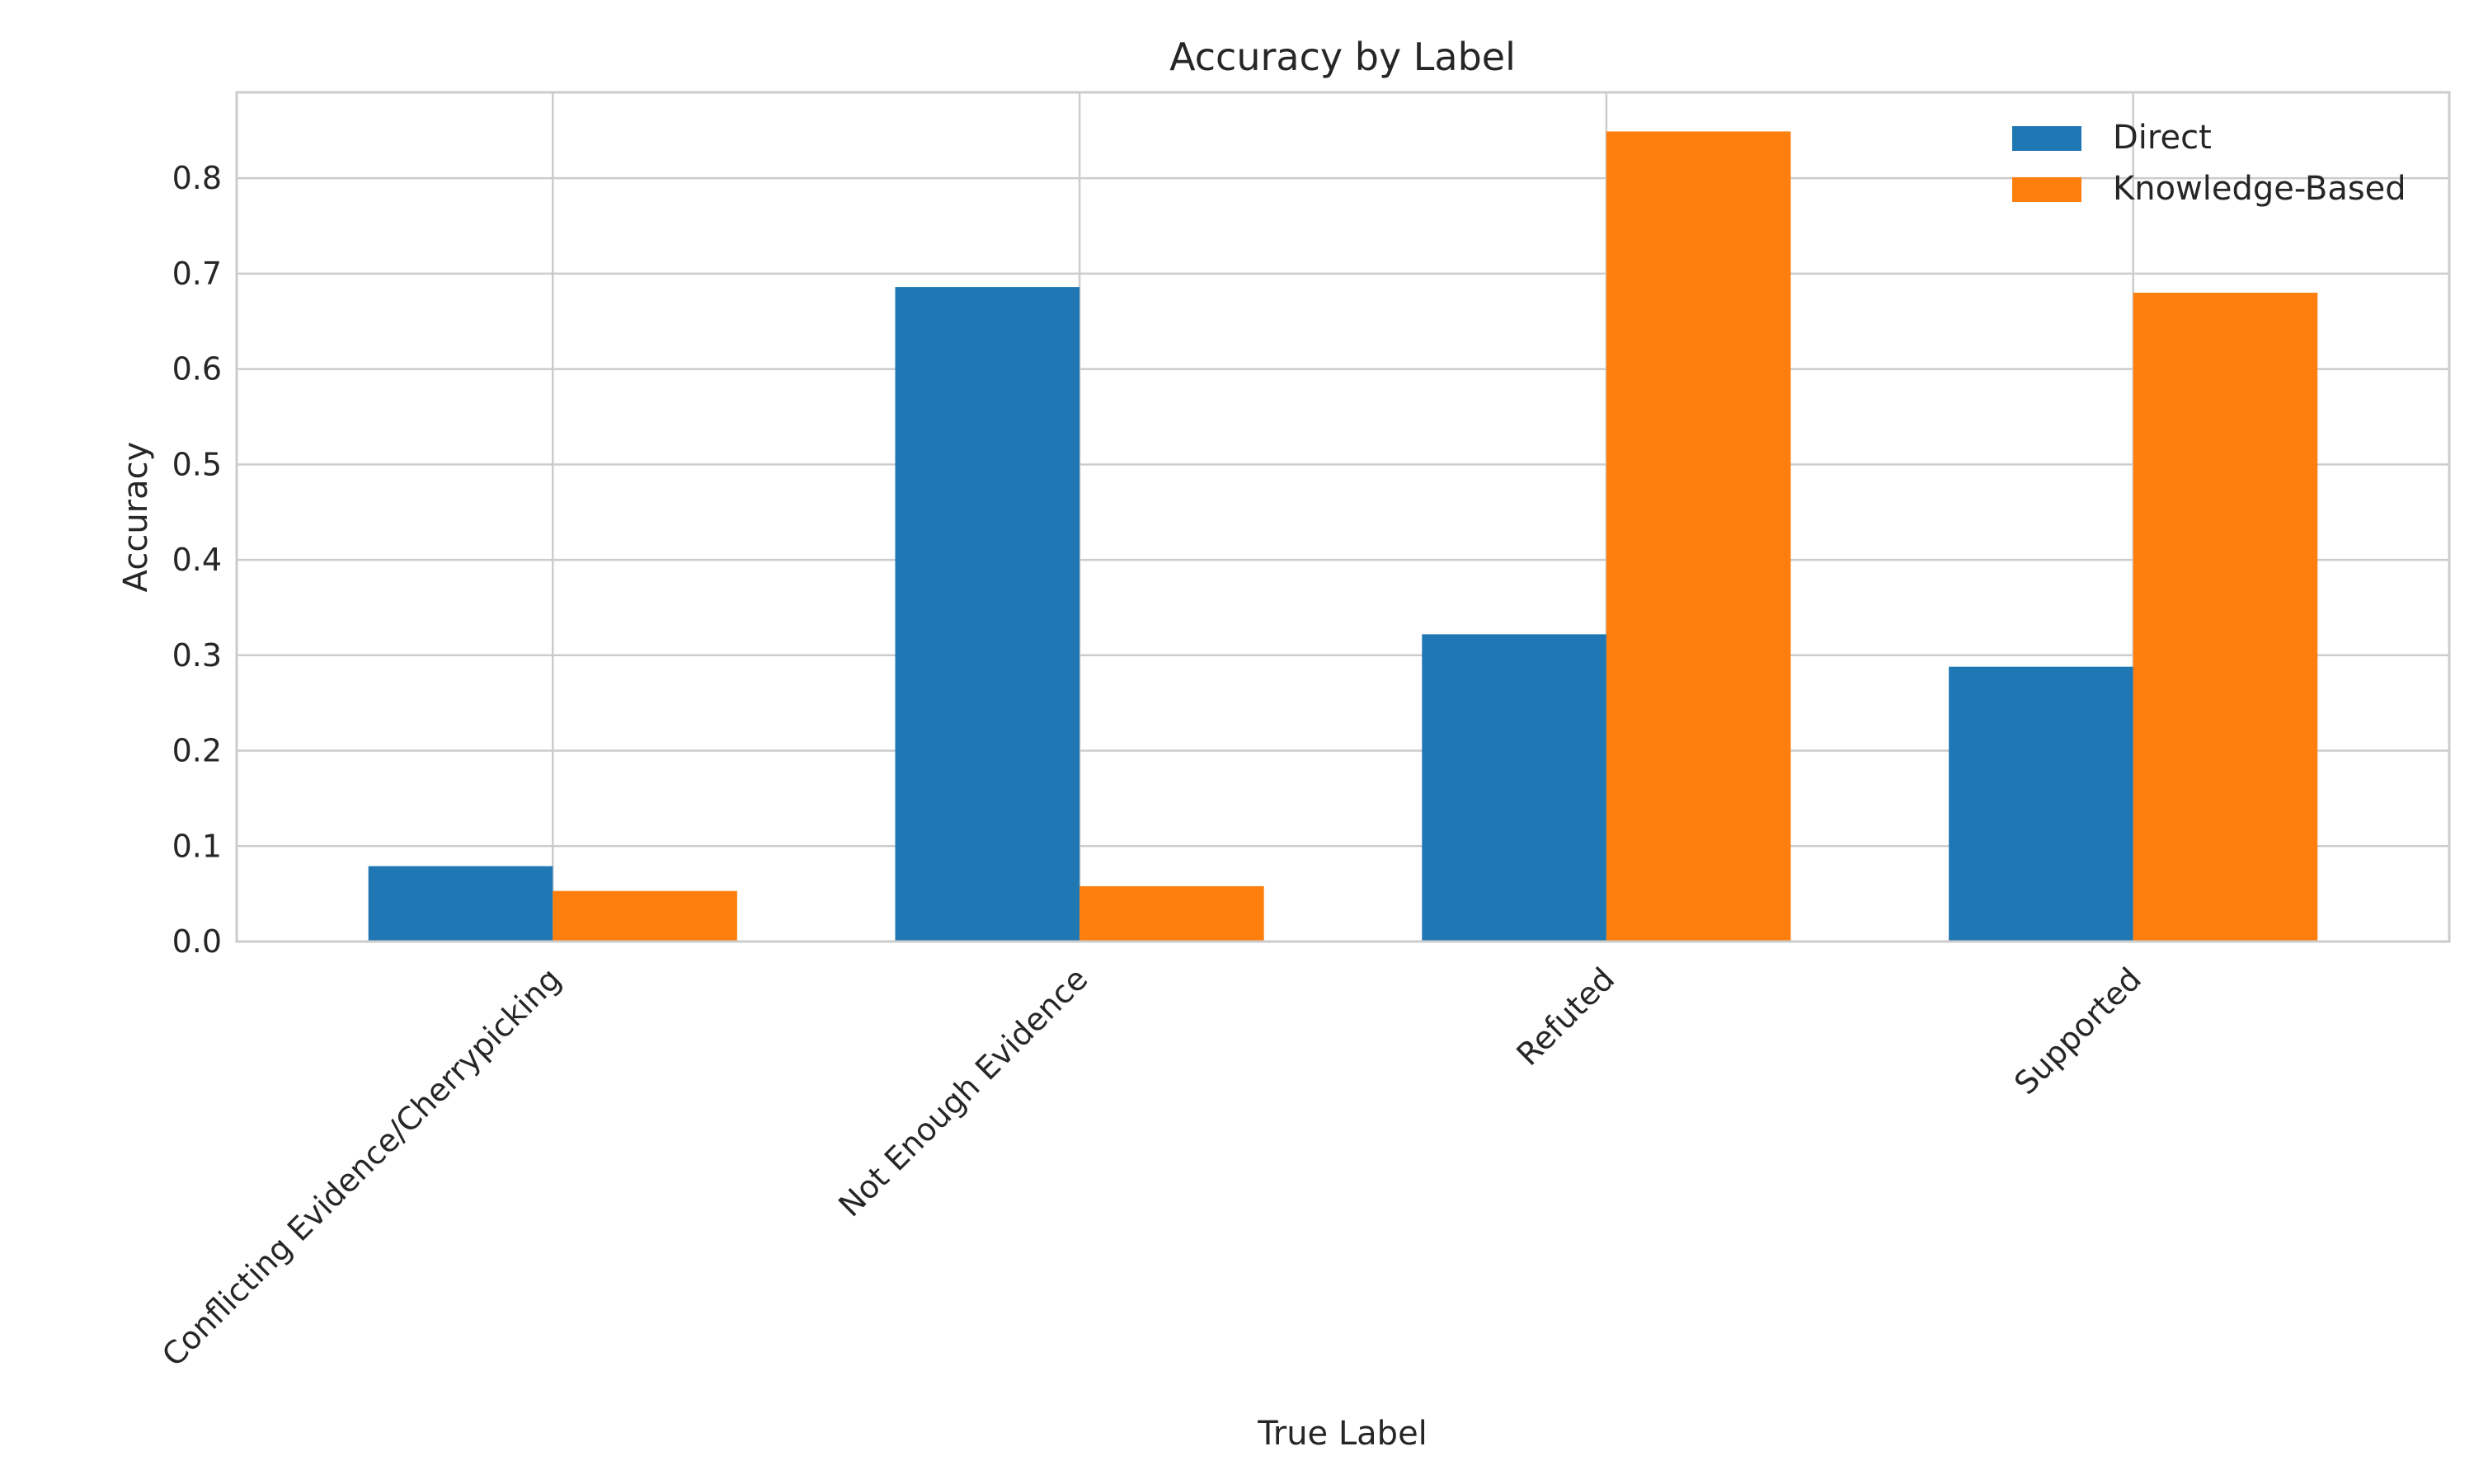 The image size is (2474, 1484). Describe the element at coordinates (1342, 57) in the screenshot. I see `chart-title: Accuracy by Label` at that location.